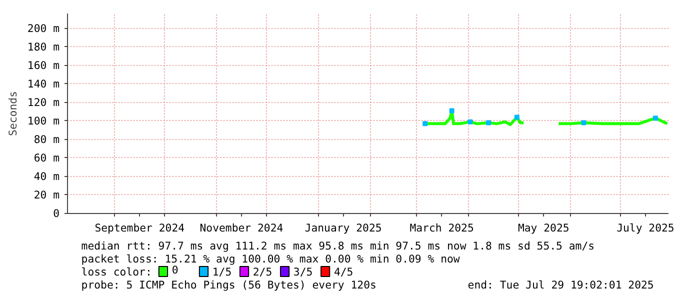  I want to click on y-tick-label: 140 m, so click(43, 83).